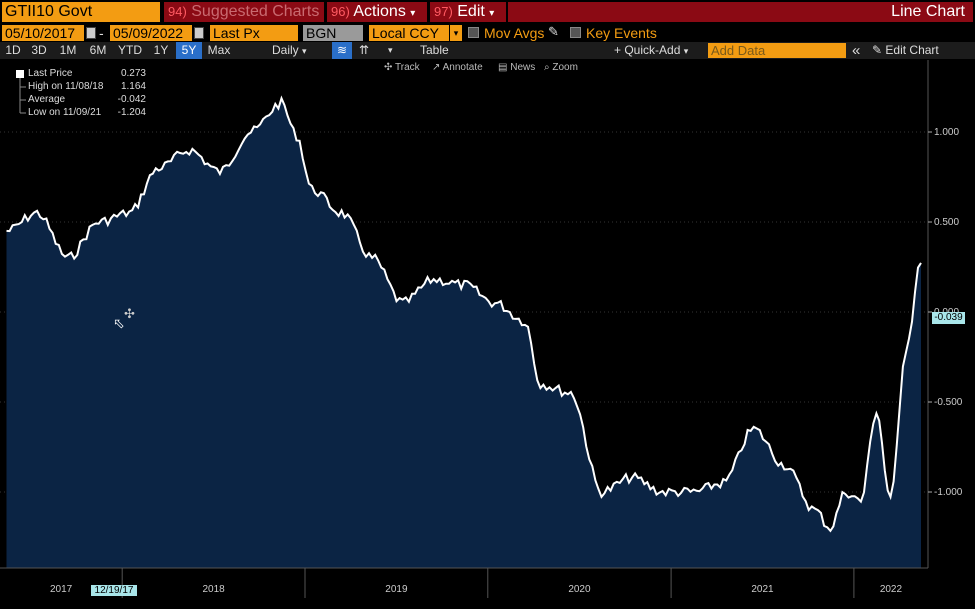  I want to click on x-tick-label: 2017, so click(61, 589).